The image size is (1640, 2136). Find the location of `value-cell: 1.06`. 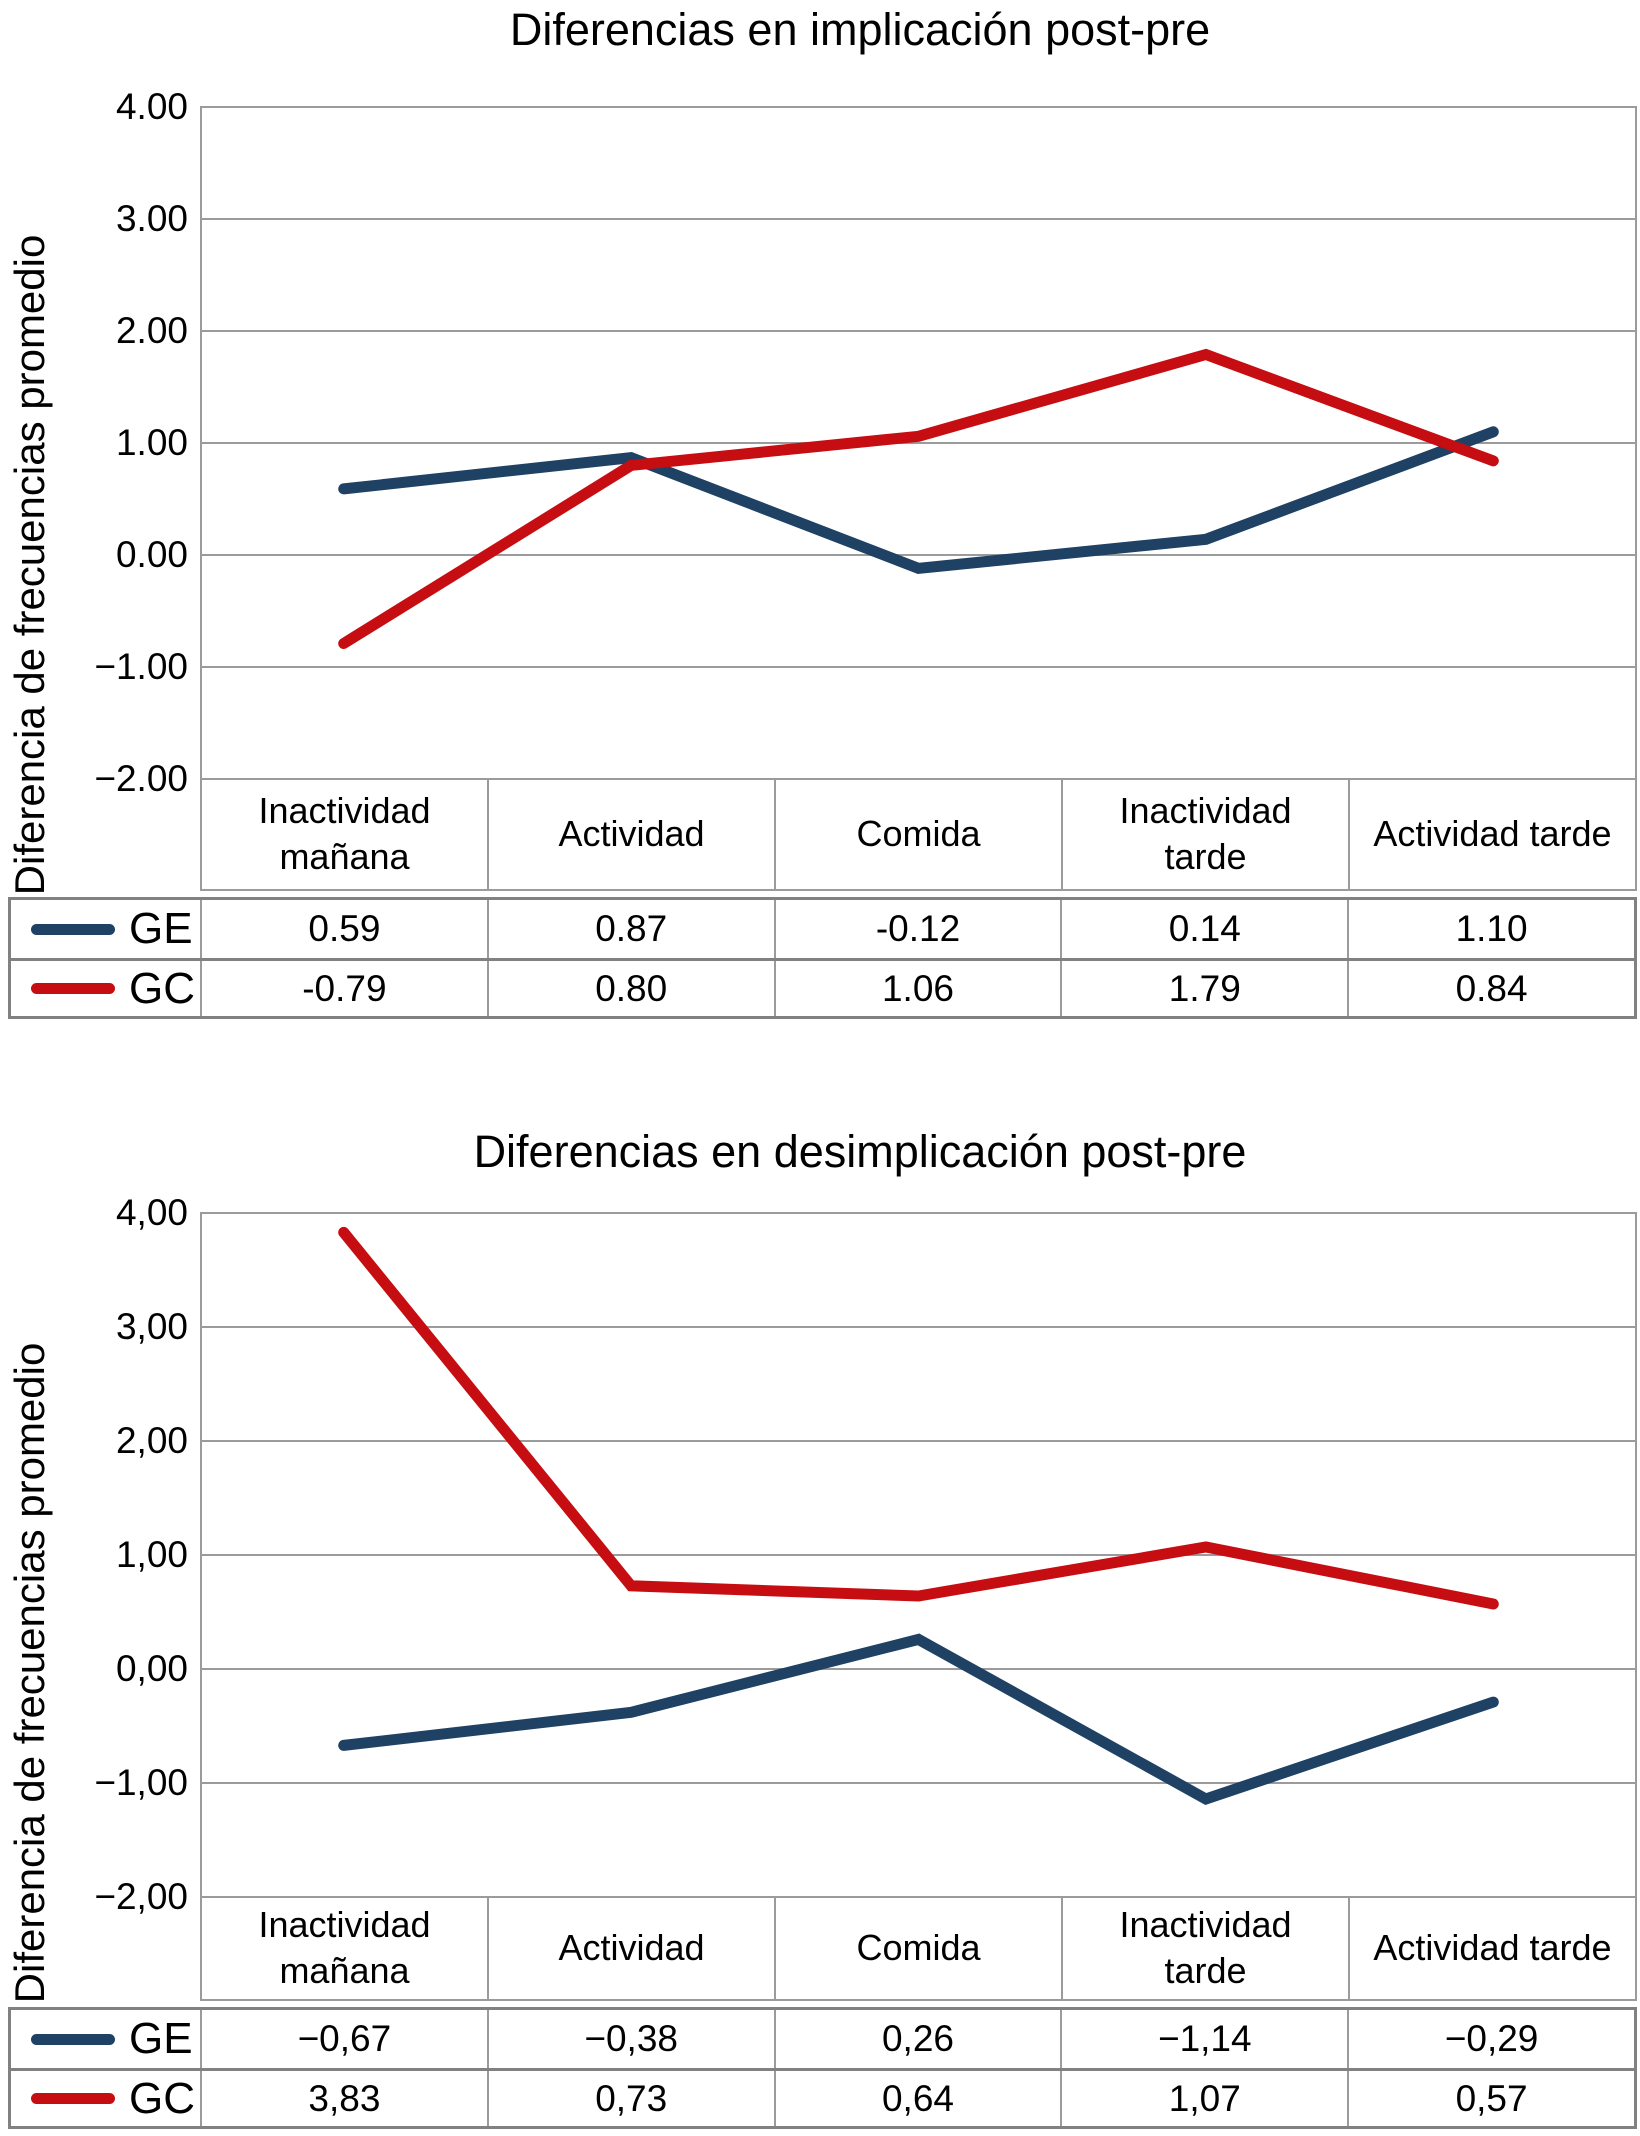

value-cell: 1.06 is located at coordinates (917, 988).